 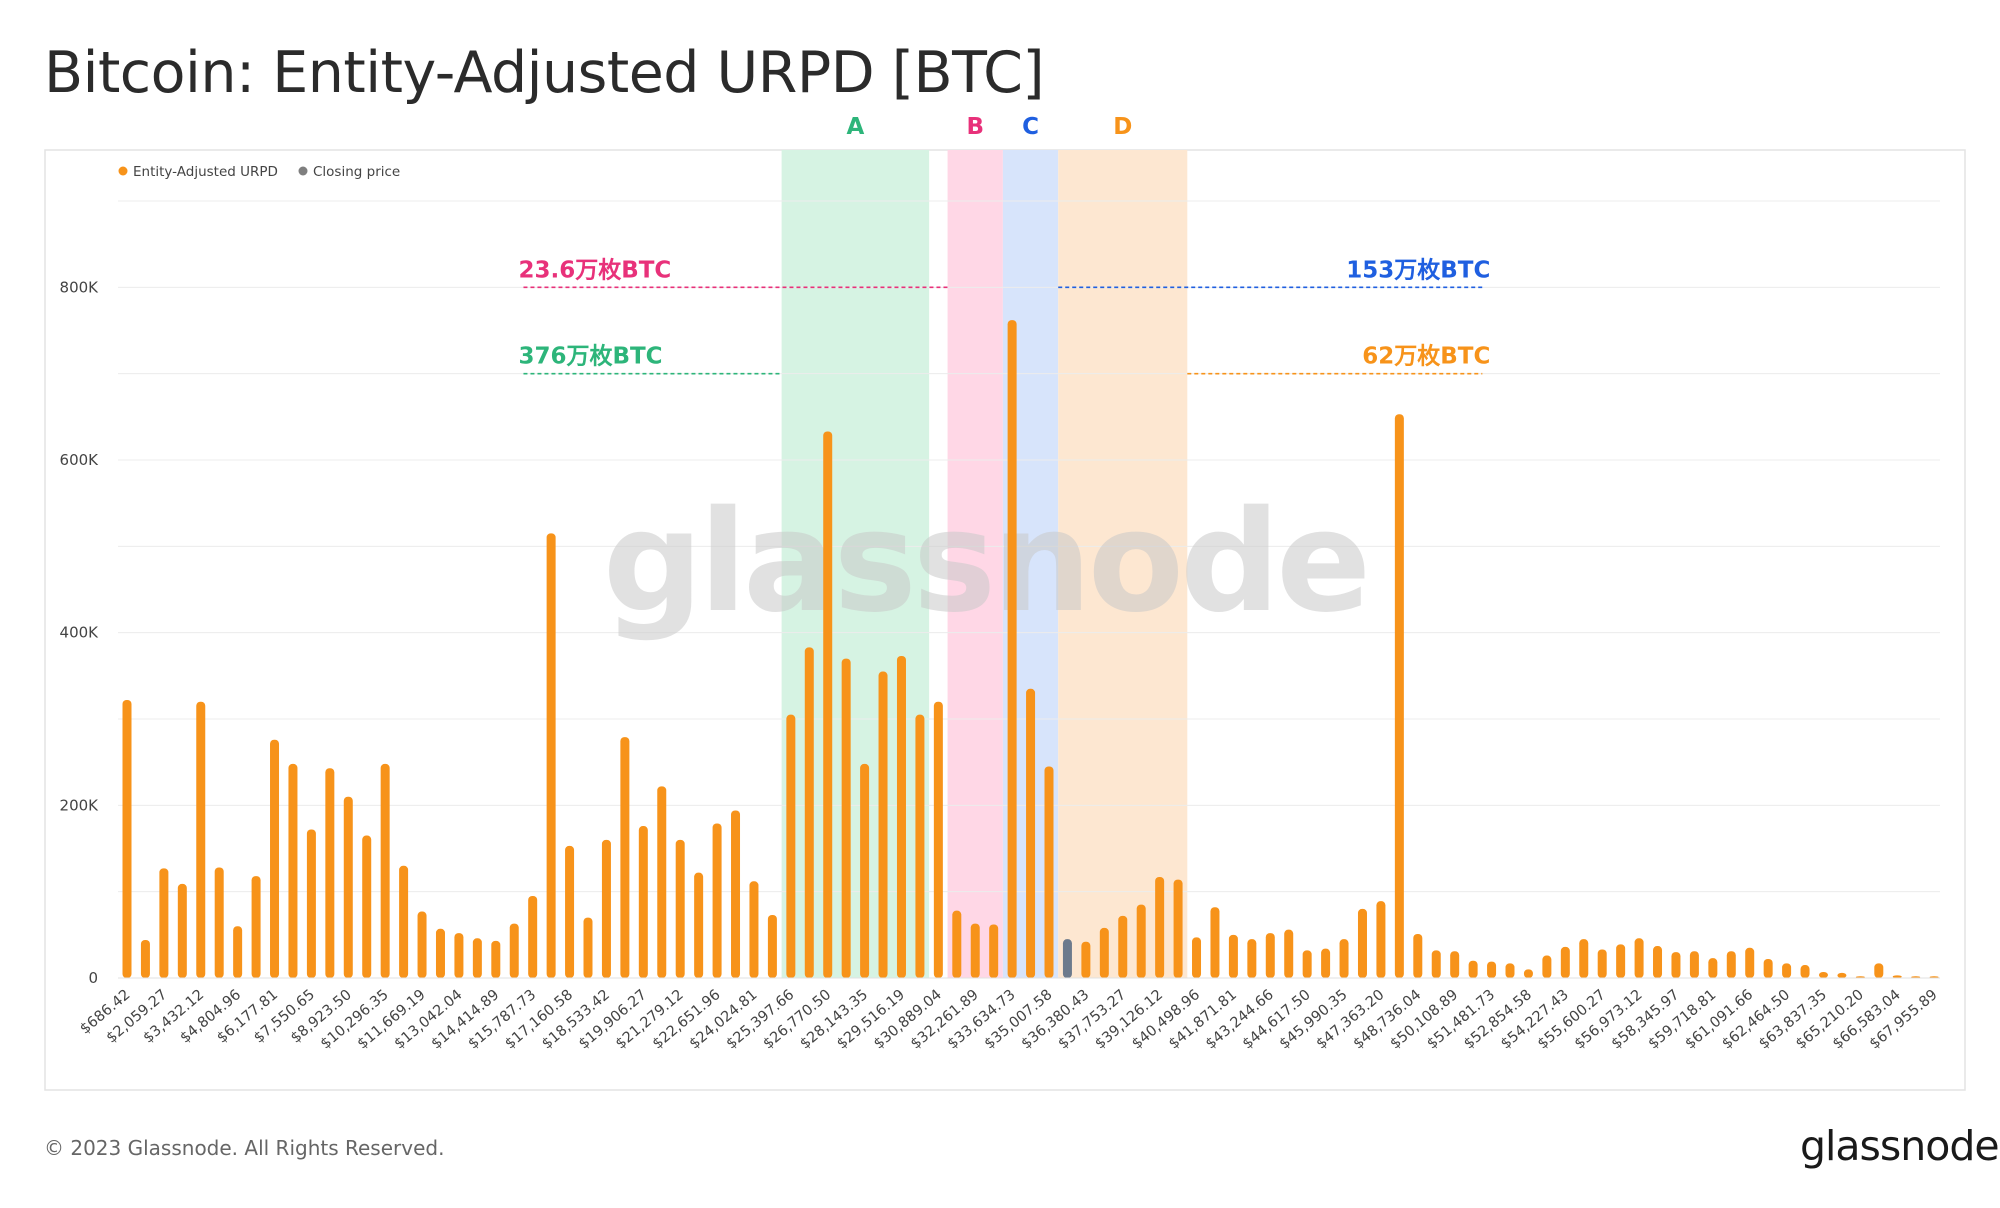 What do you see at coordinates (594, 269) in the screenshot?
I see `annotation-label: 23.6万枚BTC` at bounding box center [594, 269].